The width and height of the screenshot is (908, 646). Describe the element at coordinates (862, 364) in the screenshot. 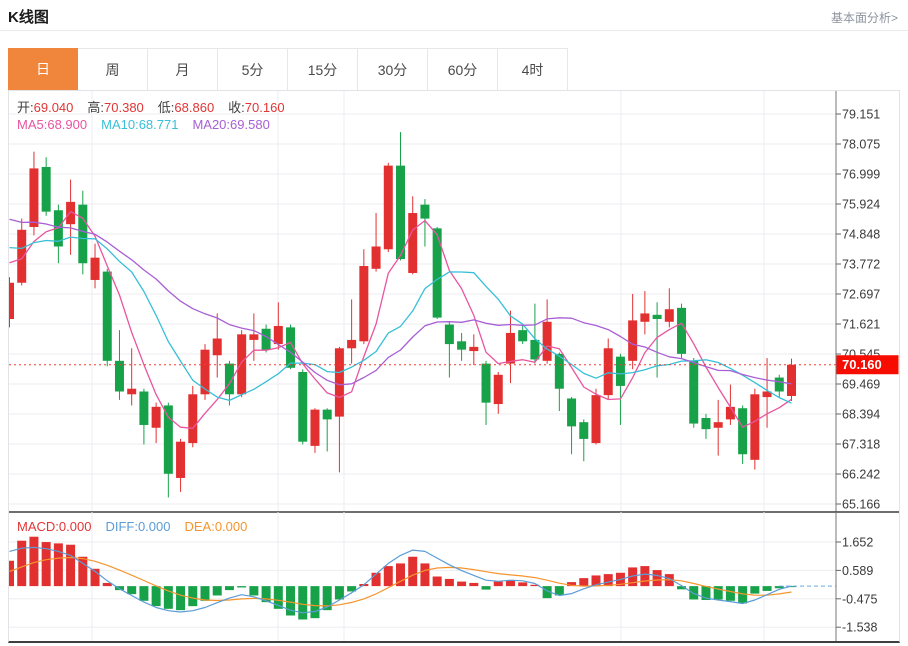

I see `last-price-badge-text: 70.160` at that location.